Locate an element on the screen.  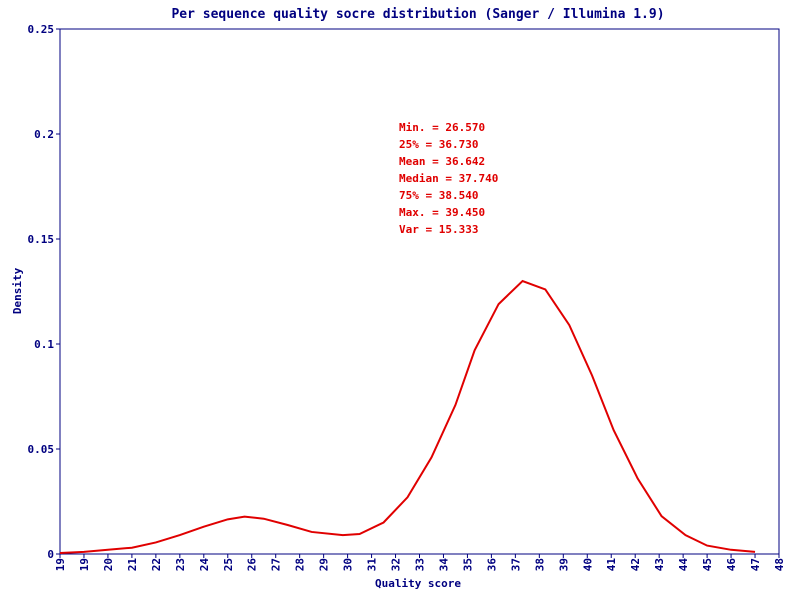
x-tick-label: 38 is located at coordinates (539, 564).